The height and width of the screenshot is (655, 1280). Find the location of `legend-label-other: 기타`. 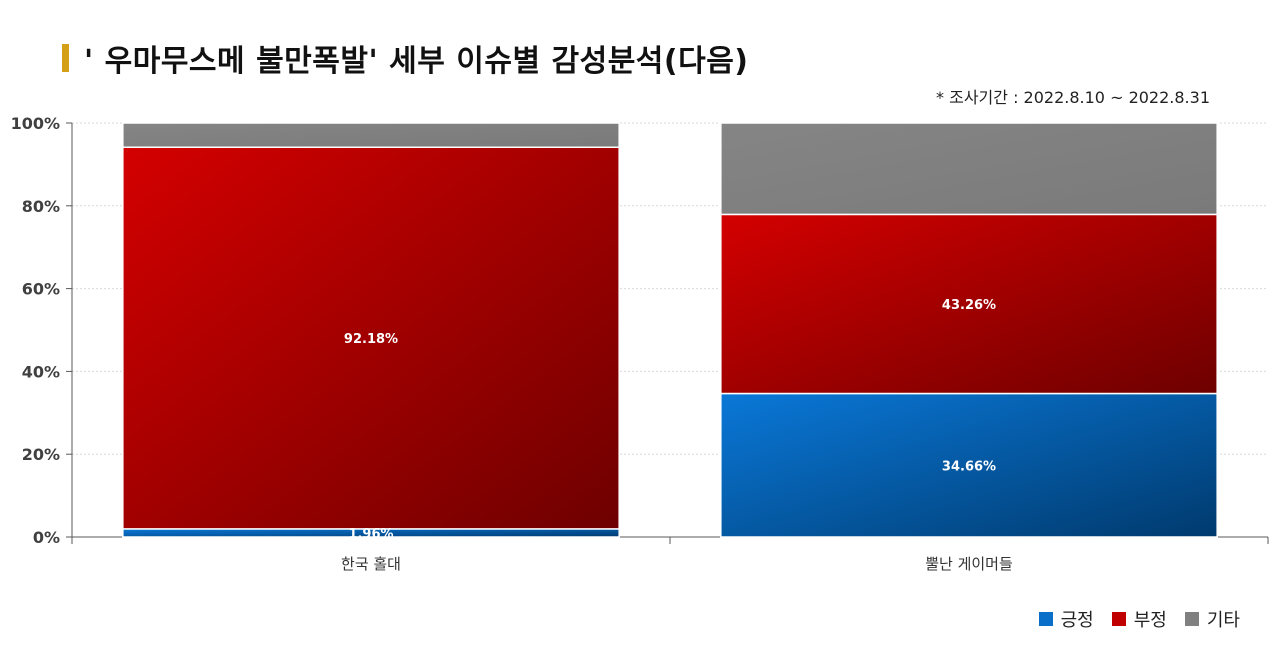

legend-label-other: 기타 is located at coordinates (1223, 620).